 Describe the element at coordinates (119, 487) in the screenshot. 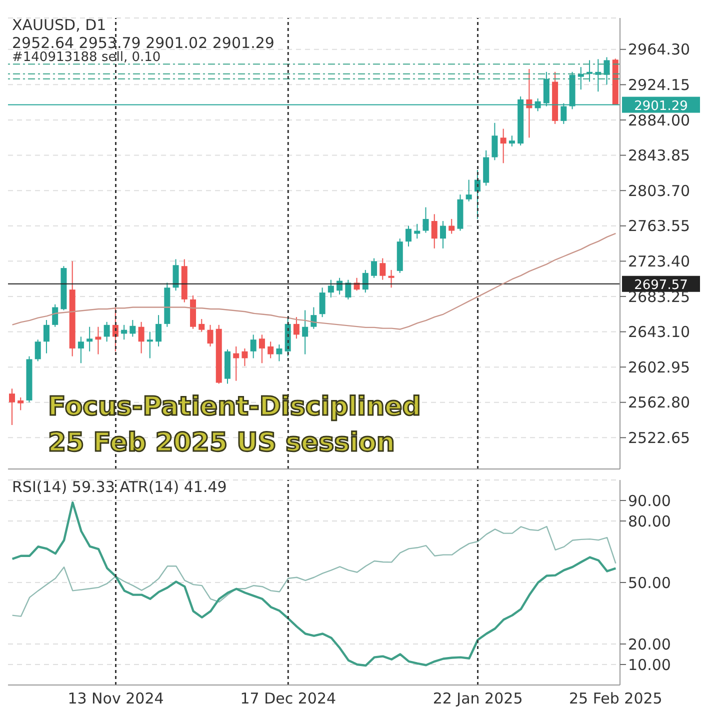

I see `chart-title: RSI(14) 59.33 ATR(14) 41.49` at that location.